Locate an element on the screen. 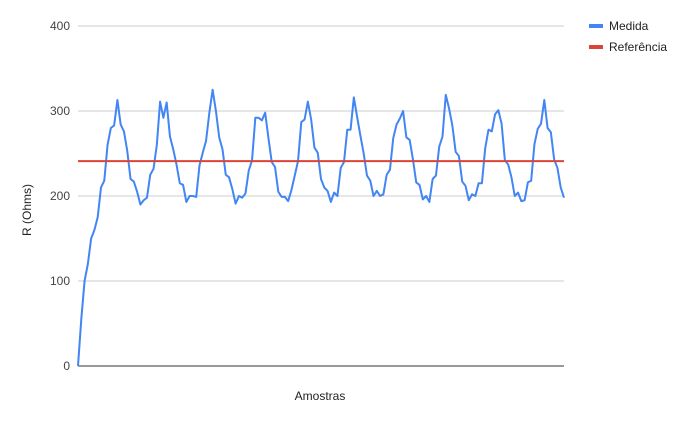 This screenshot has height=422, width=686. y-axis-ticks: 0 100 200 300 400 is located at coordinates (60, 196).